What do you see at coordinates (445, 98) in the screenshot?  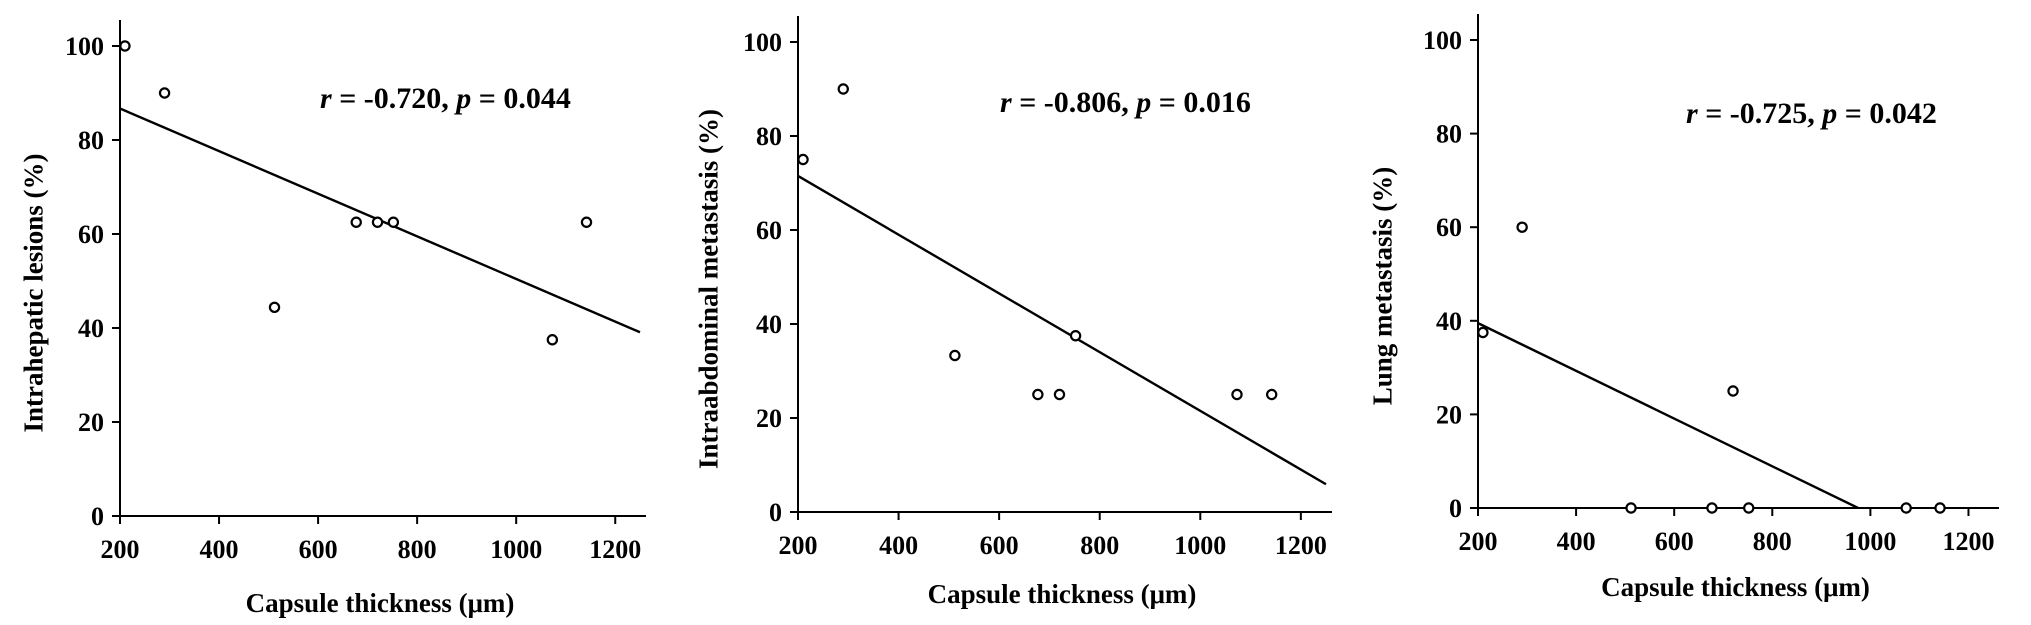 I see `correlation-annotation: r = -0.720, p = 0.044` at bounding box center [445, 98].